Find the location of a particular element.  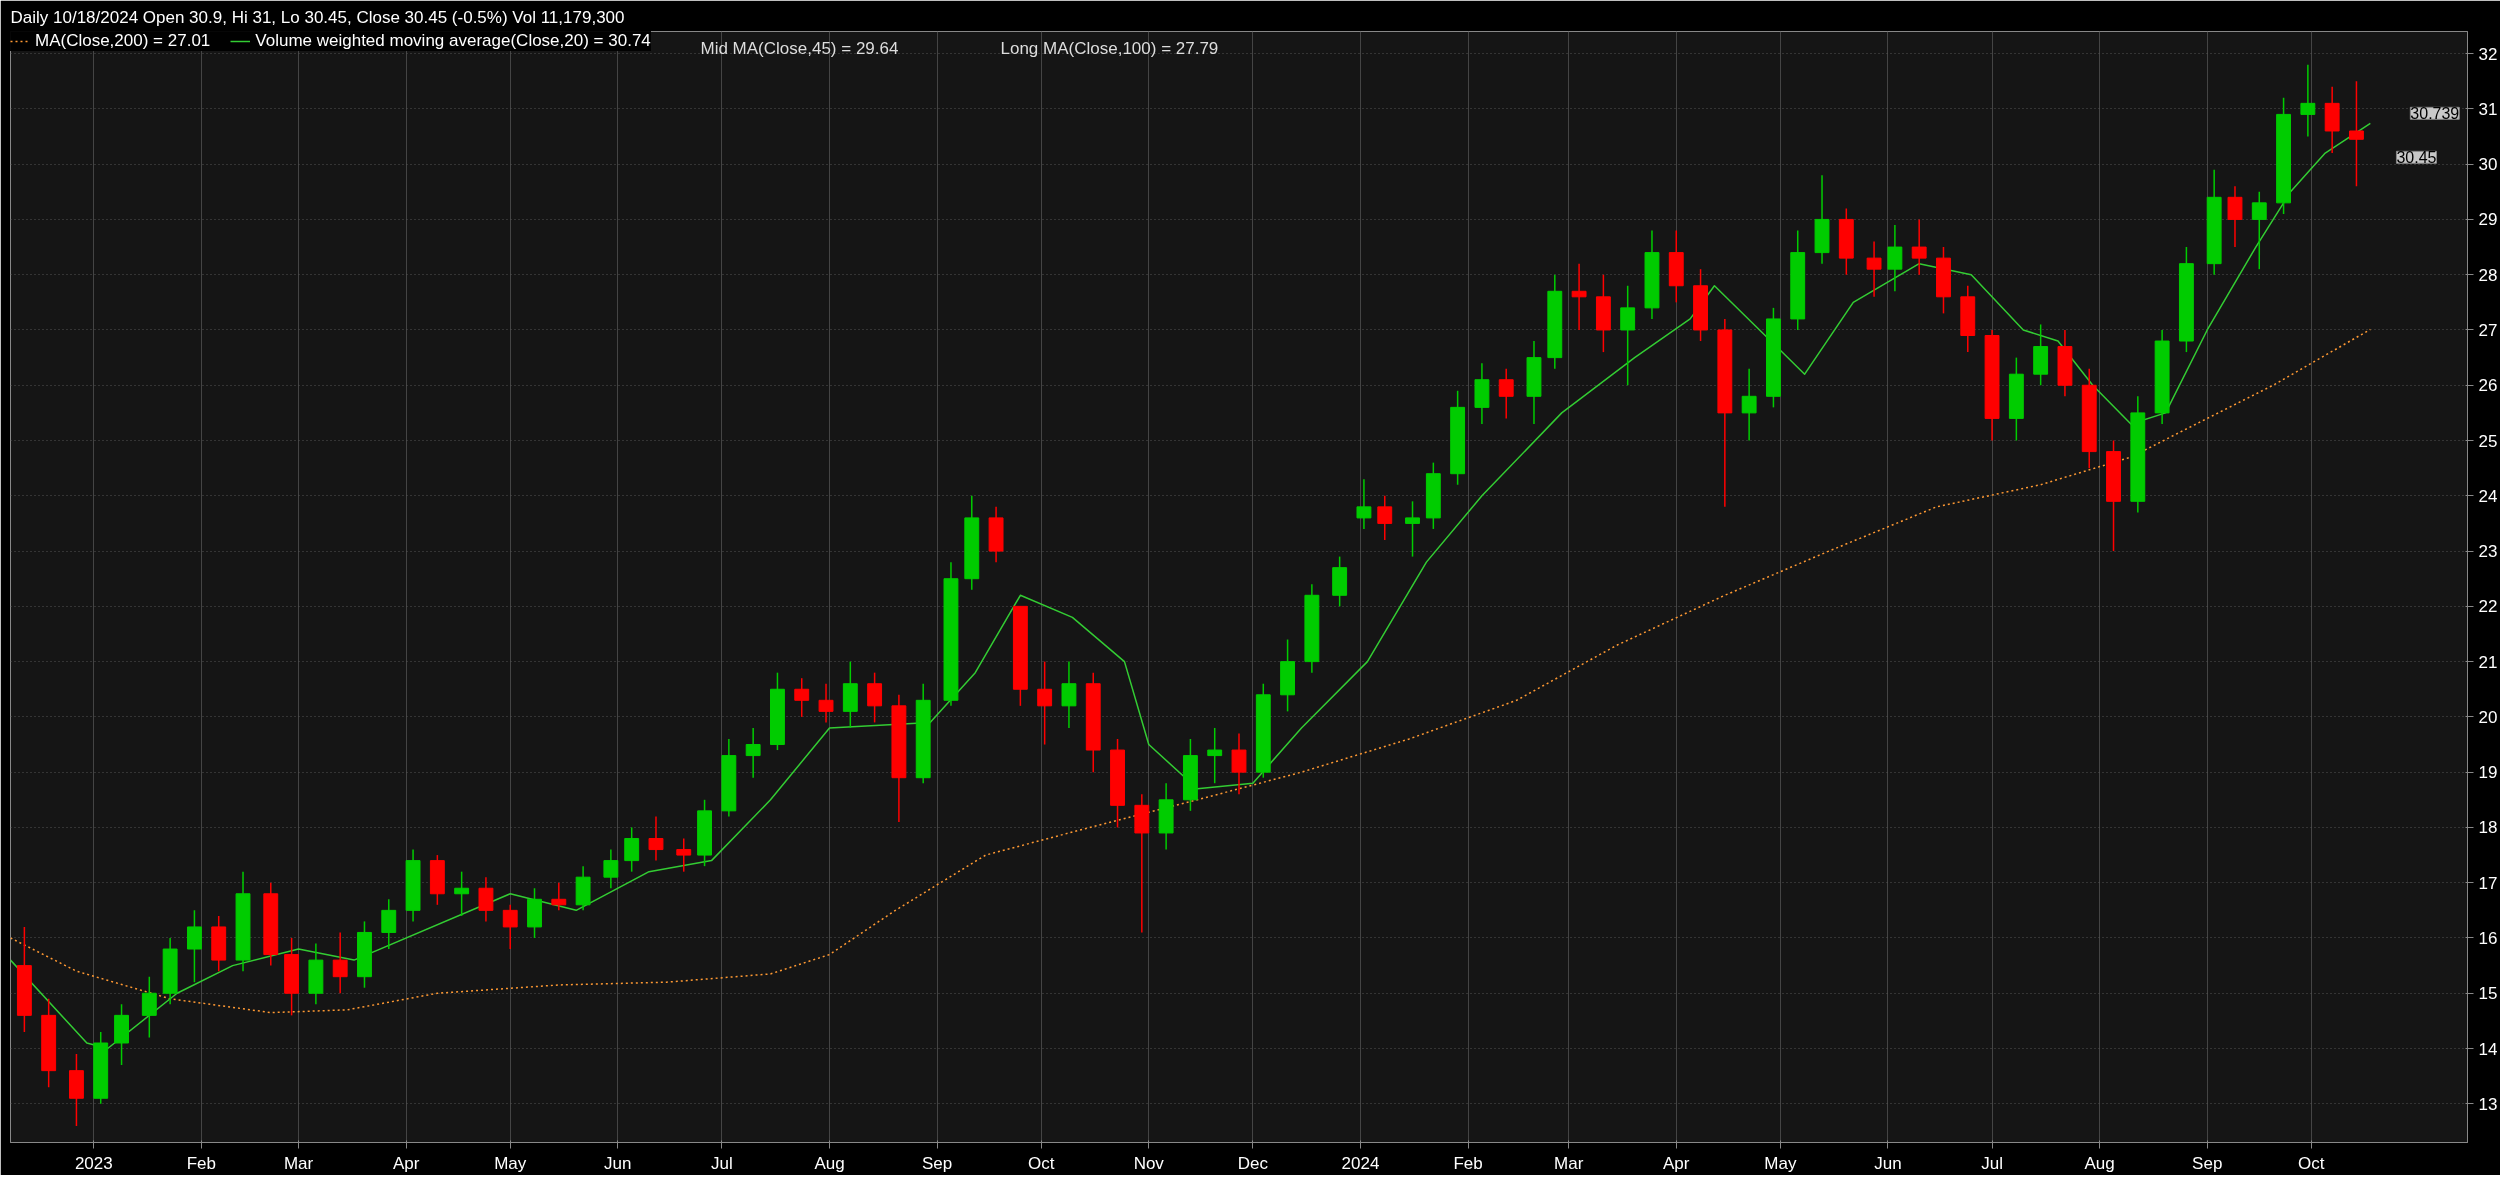

legend-label: Volume weighted moving average(Close,20) = 30.74 is located at coordinates (453, 41).